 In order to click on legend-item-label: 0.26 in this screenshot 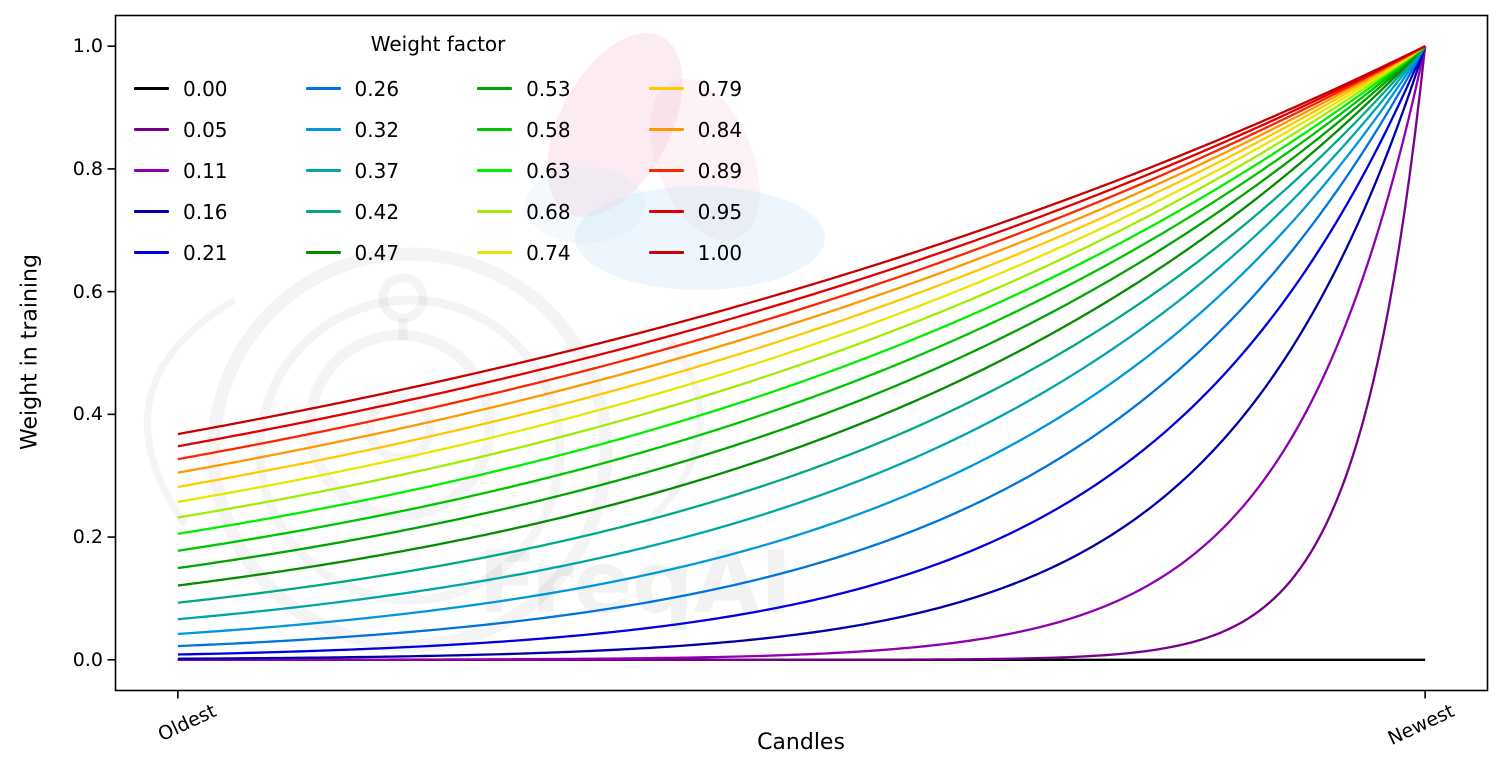, I will do `click(377, 88)`.